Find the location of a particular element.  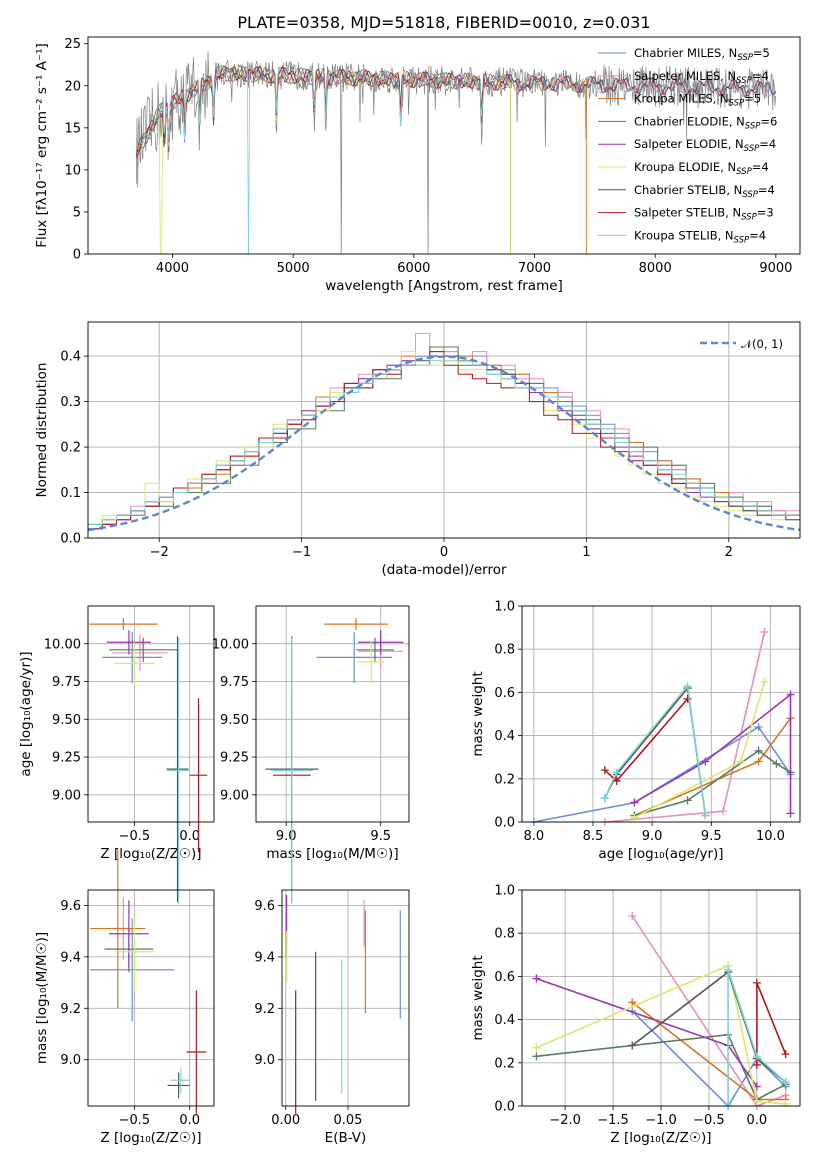

x-axis-label: (data-model)/error is located at coordinates (444, 570).